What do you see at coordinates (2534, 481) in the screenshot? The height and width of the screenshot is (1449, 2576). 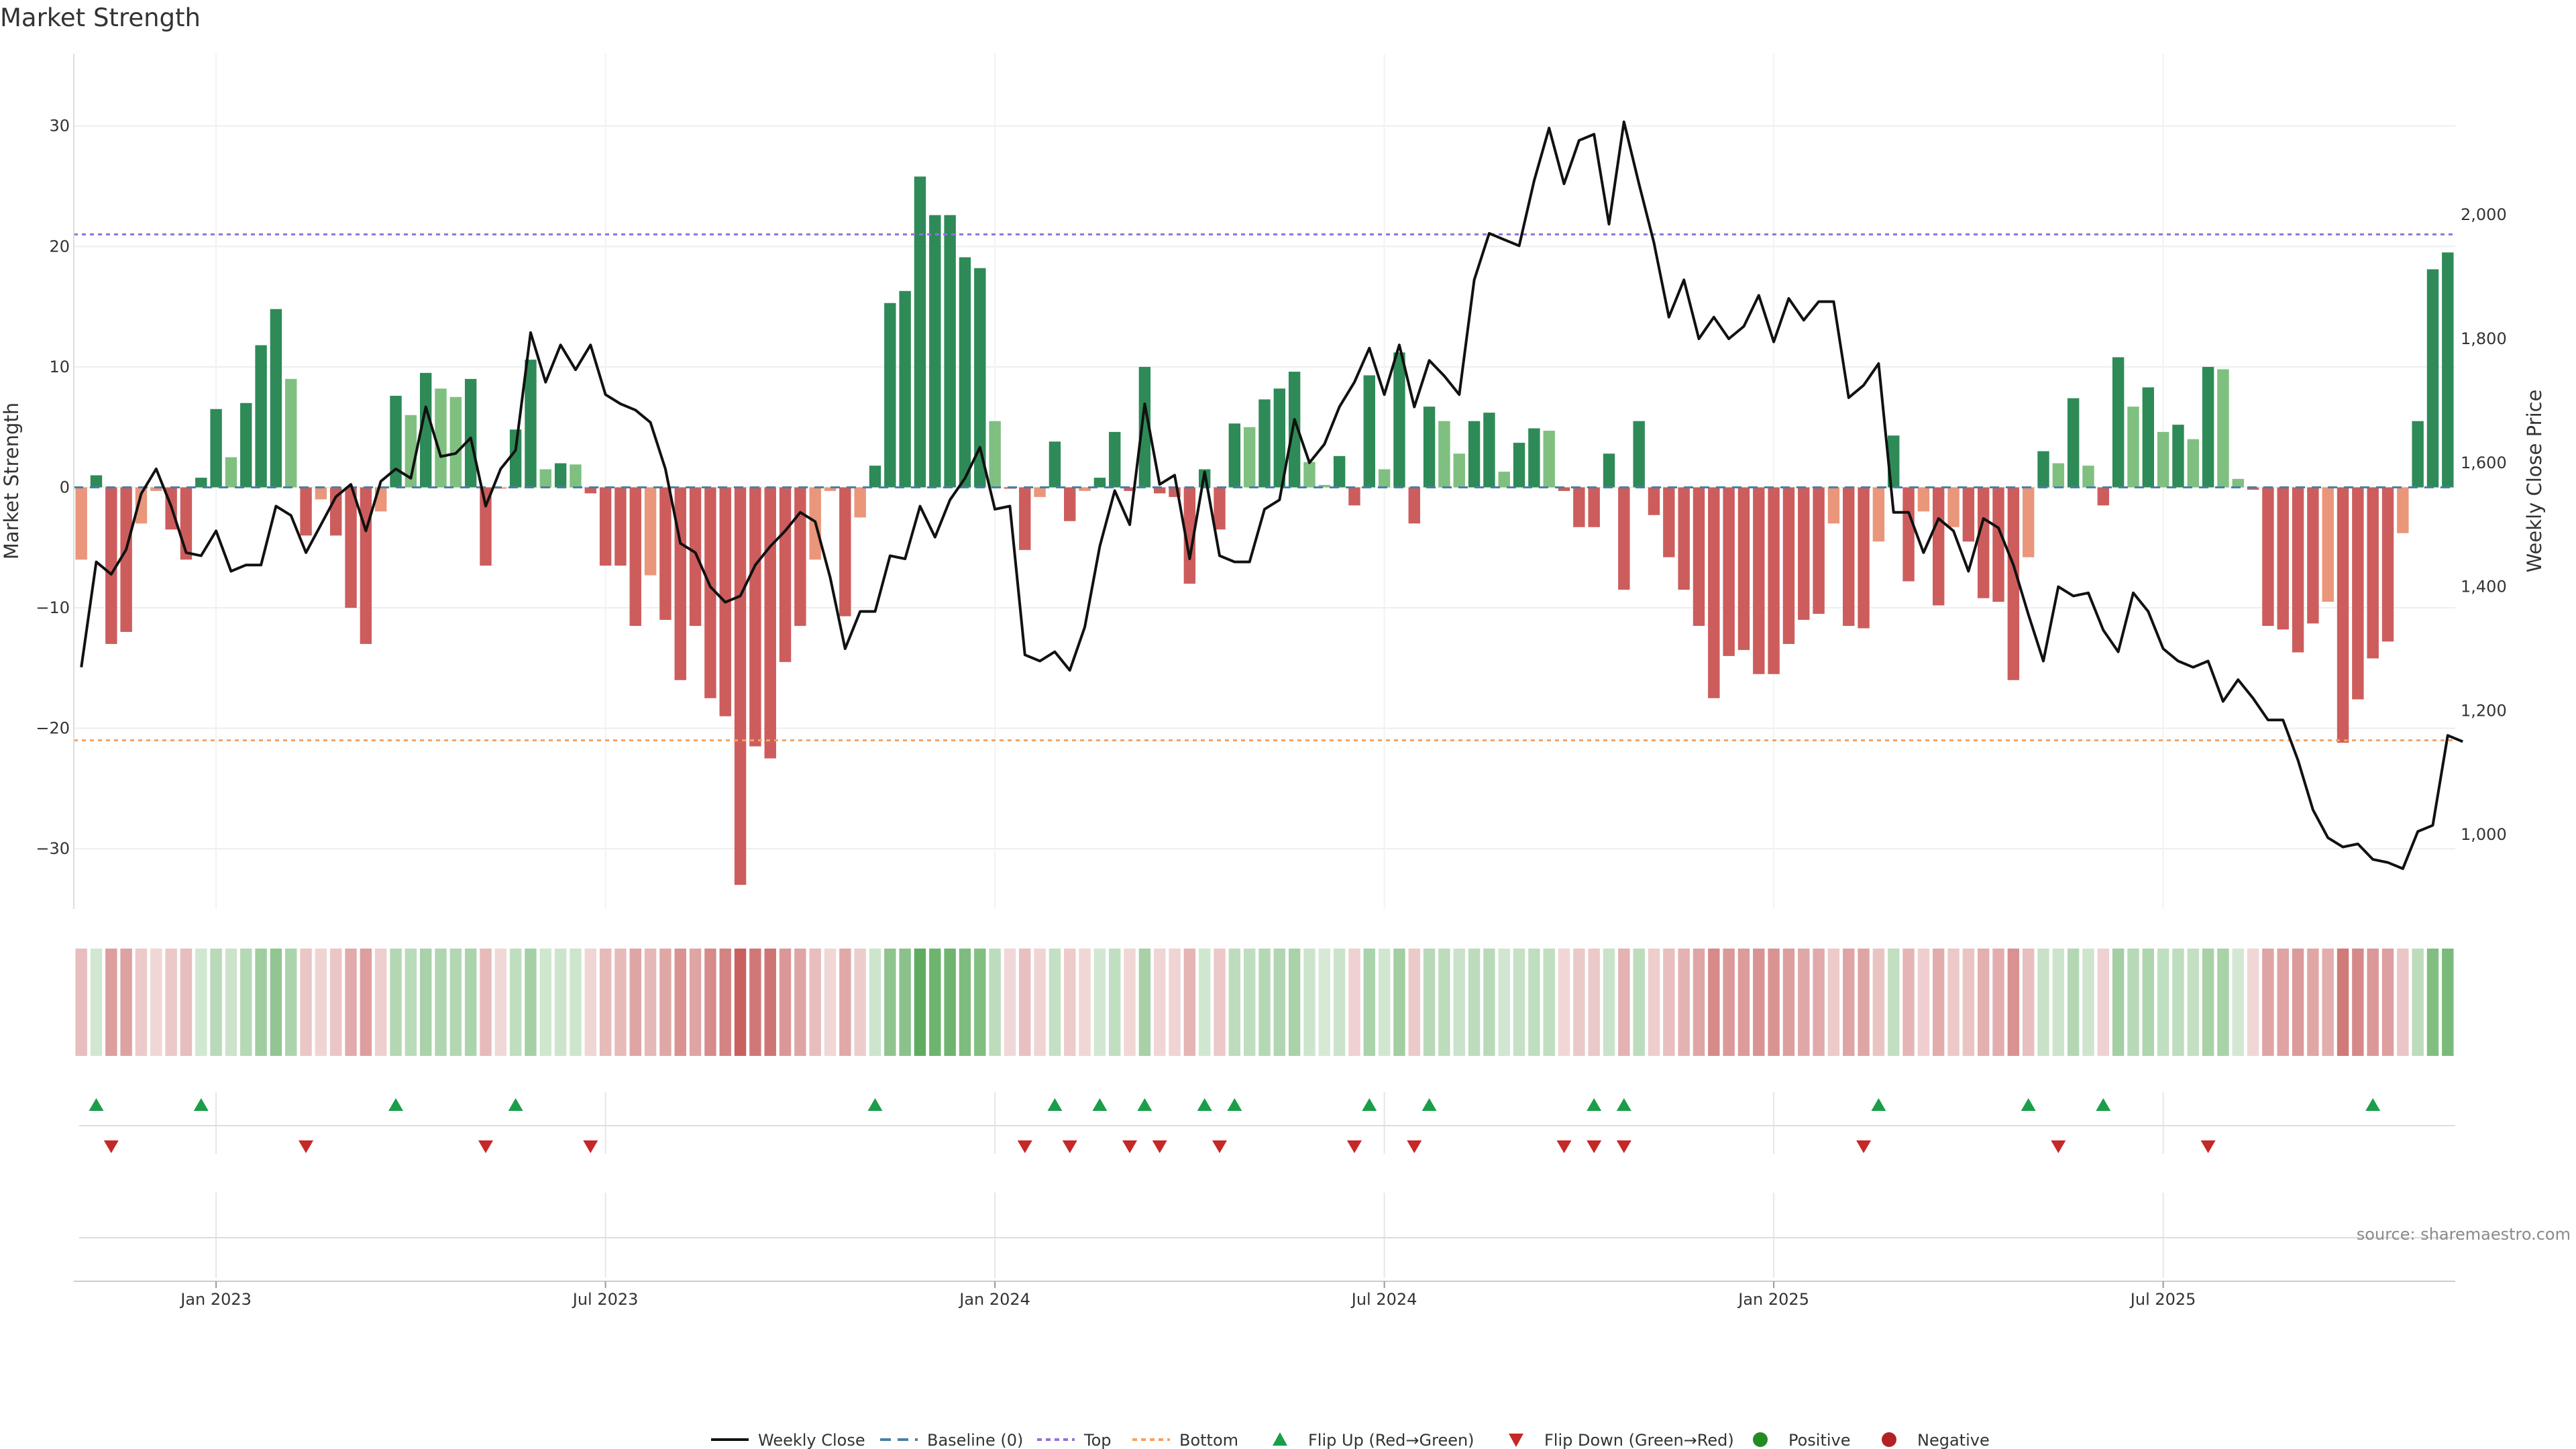 I see `y2-axis-label: Weekly Close Price` at bounding box center [2534, 481].